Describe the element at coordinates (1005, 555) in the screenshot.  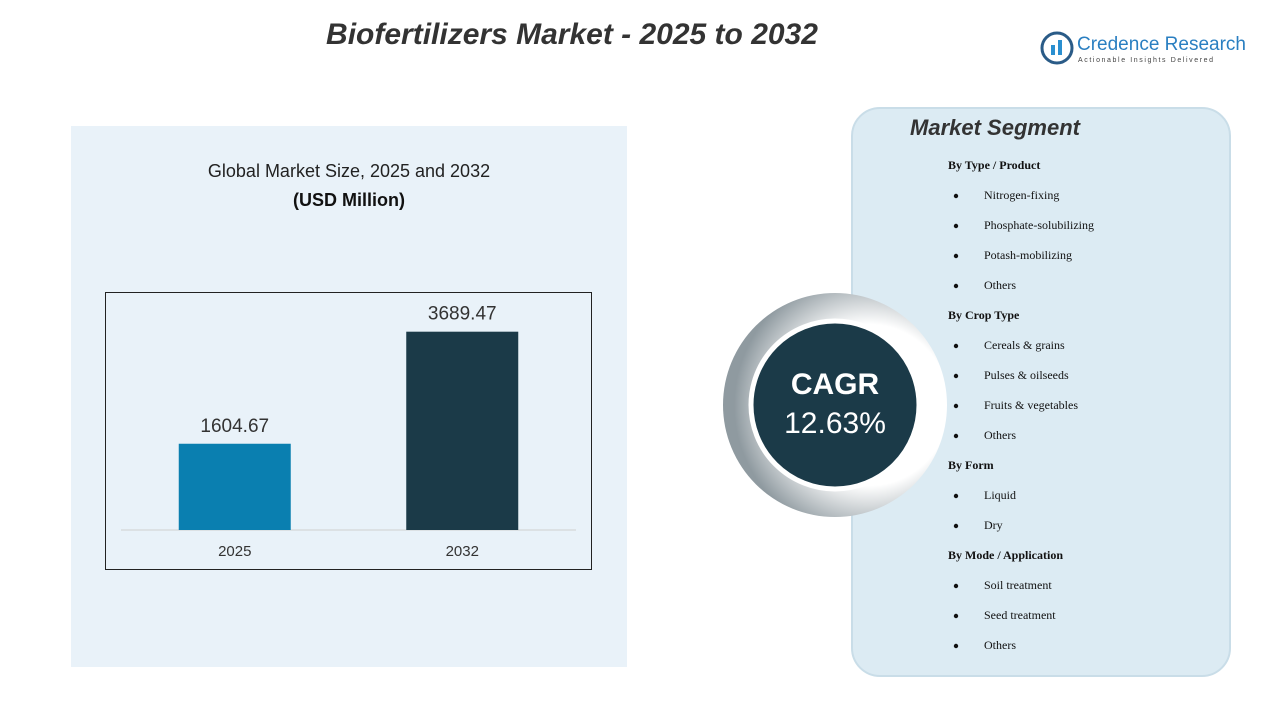
I see `segment-heading: By Mode / Application` at that location.